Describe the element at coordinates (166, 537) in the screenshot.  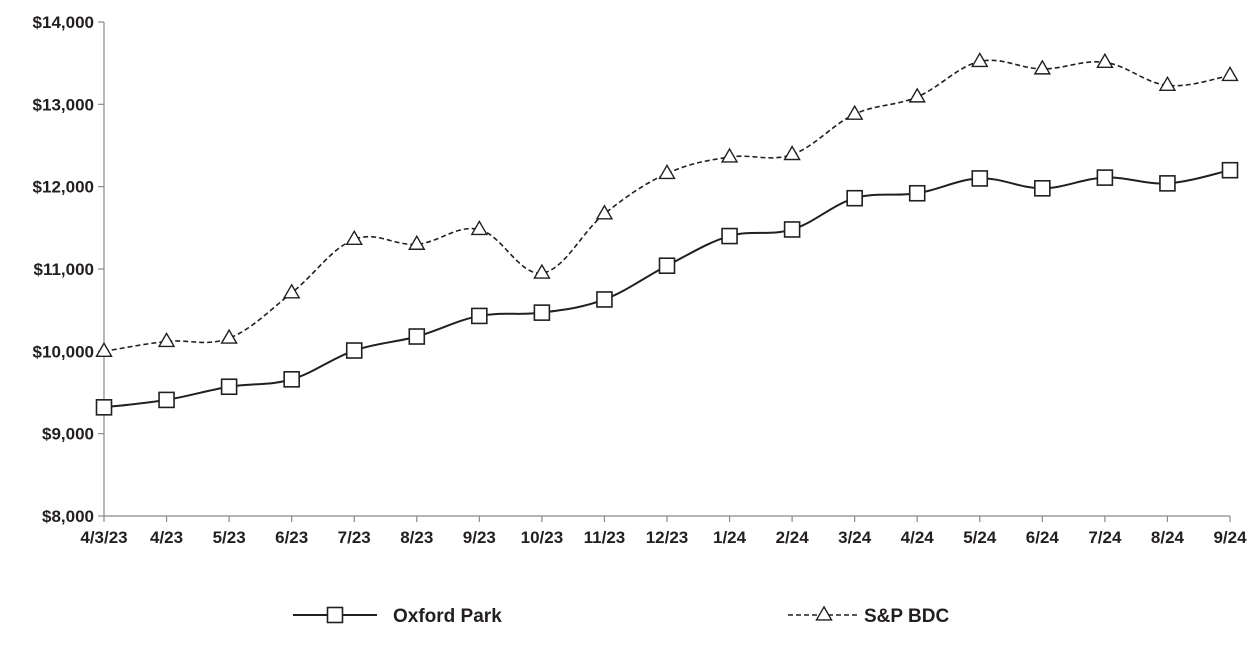
I see `x-tick-label: 4/23` at that location.